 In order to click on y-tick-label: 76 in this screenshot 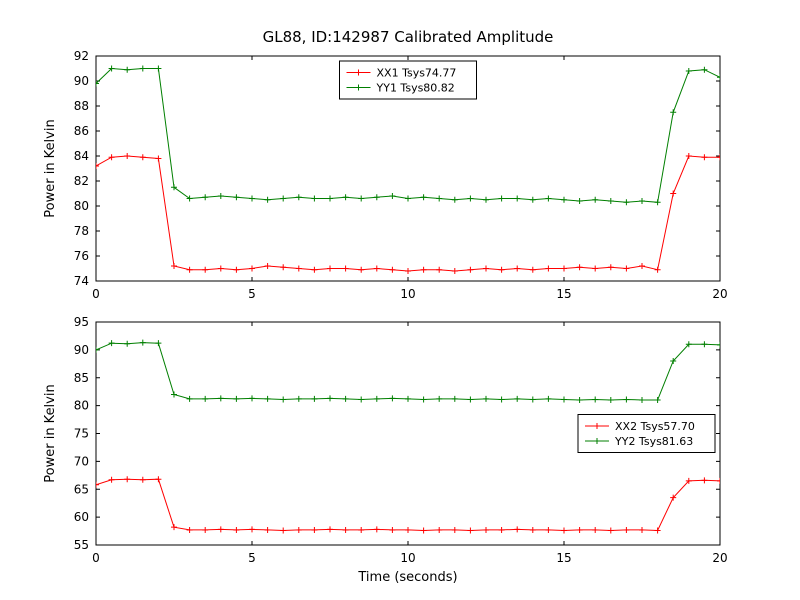, I will do `click(81, 256)`.